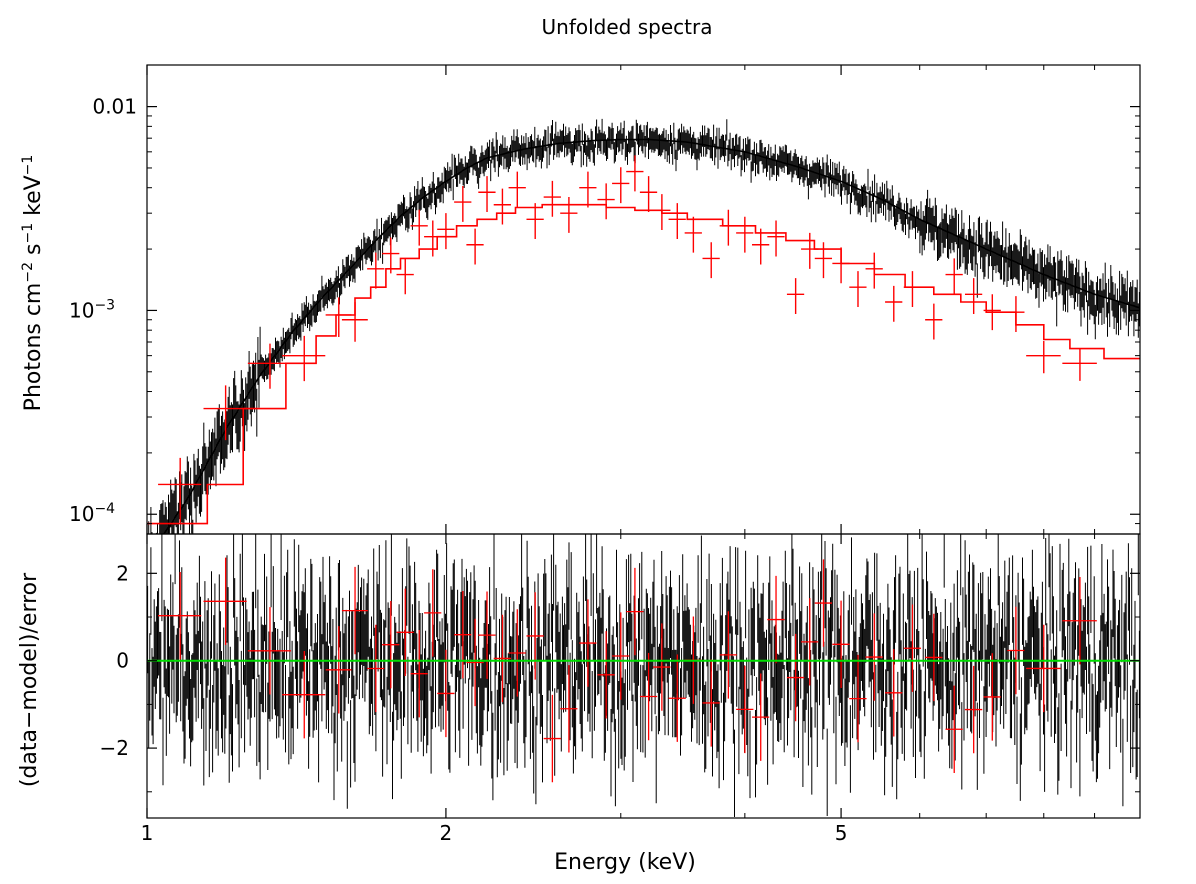 The height and width of the screenshot is (884, 1196). I want to click on x-tick-label: 5, so click(841, 833).